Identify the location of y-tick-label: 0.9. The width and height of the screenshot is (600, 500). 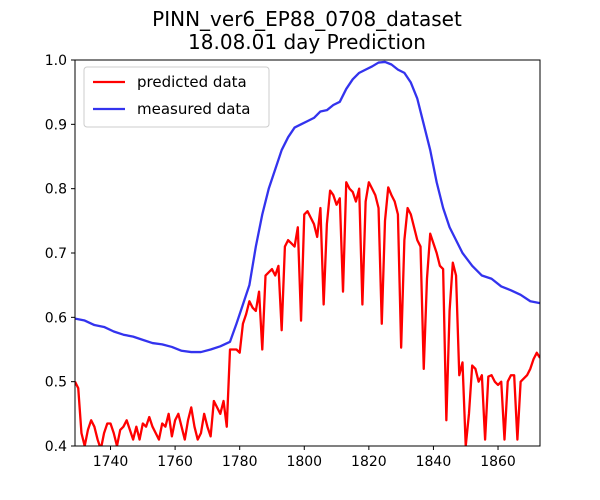
(56, 125).